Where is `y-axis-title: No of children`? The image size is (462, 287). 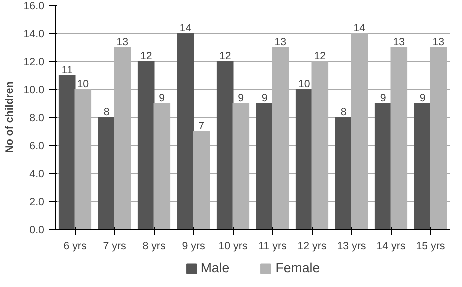
y-axis-title: No of children is located at coordinates (10, 118).